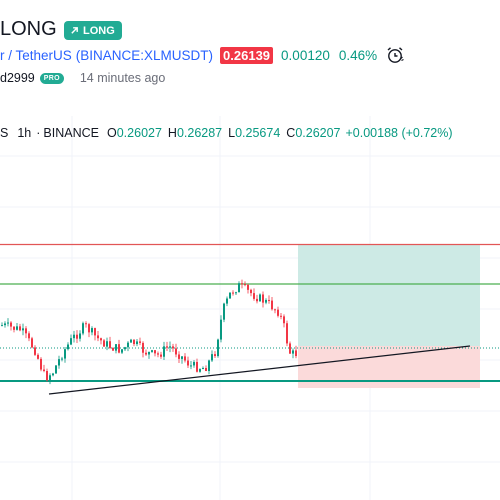  Describe the element at coordinates (232, 133) in the screenshot. I see `legend-low-label: L` at that location.